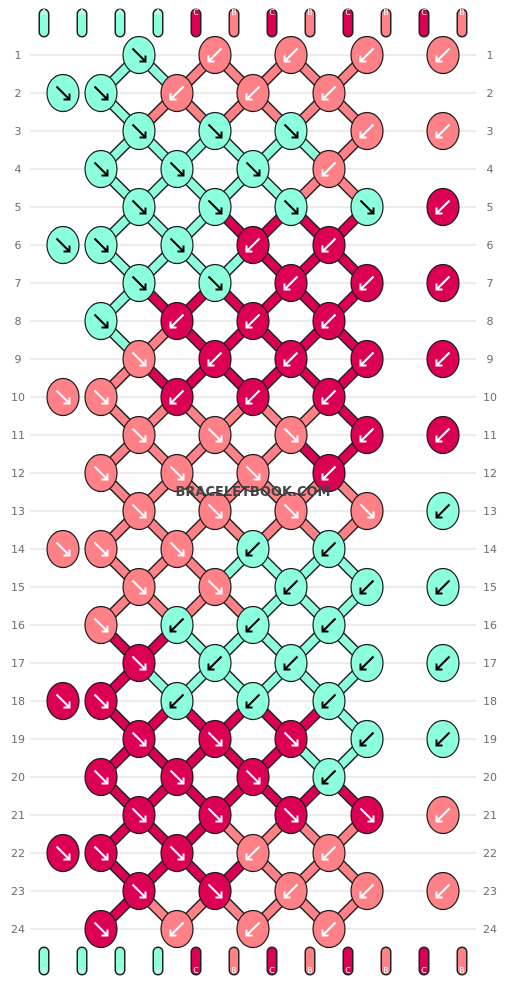  I want to click on row-label-left: 9, so click(18, 359).